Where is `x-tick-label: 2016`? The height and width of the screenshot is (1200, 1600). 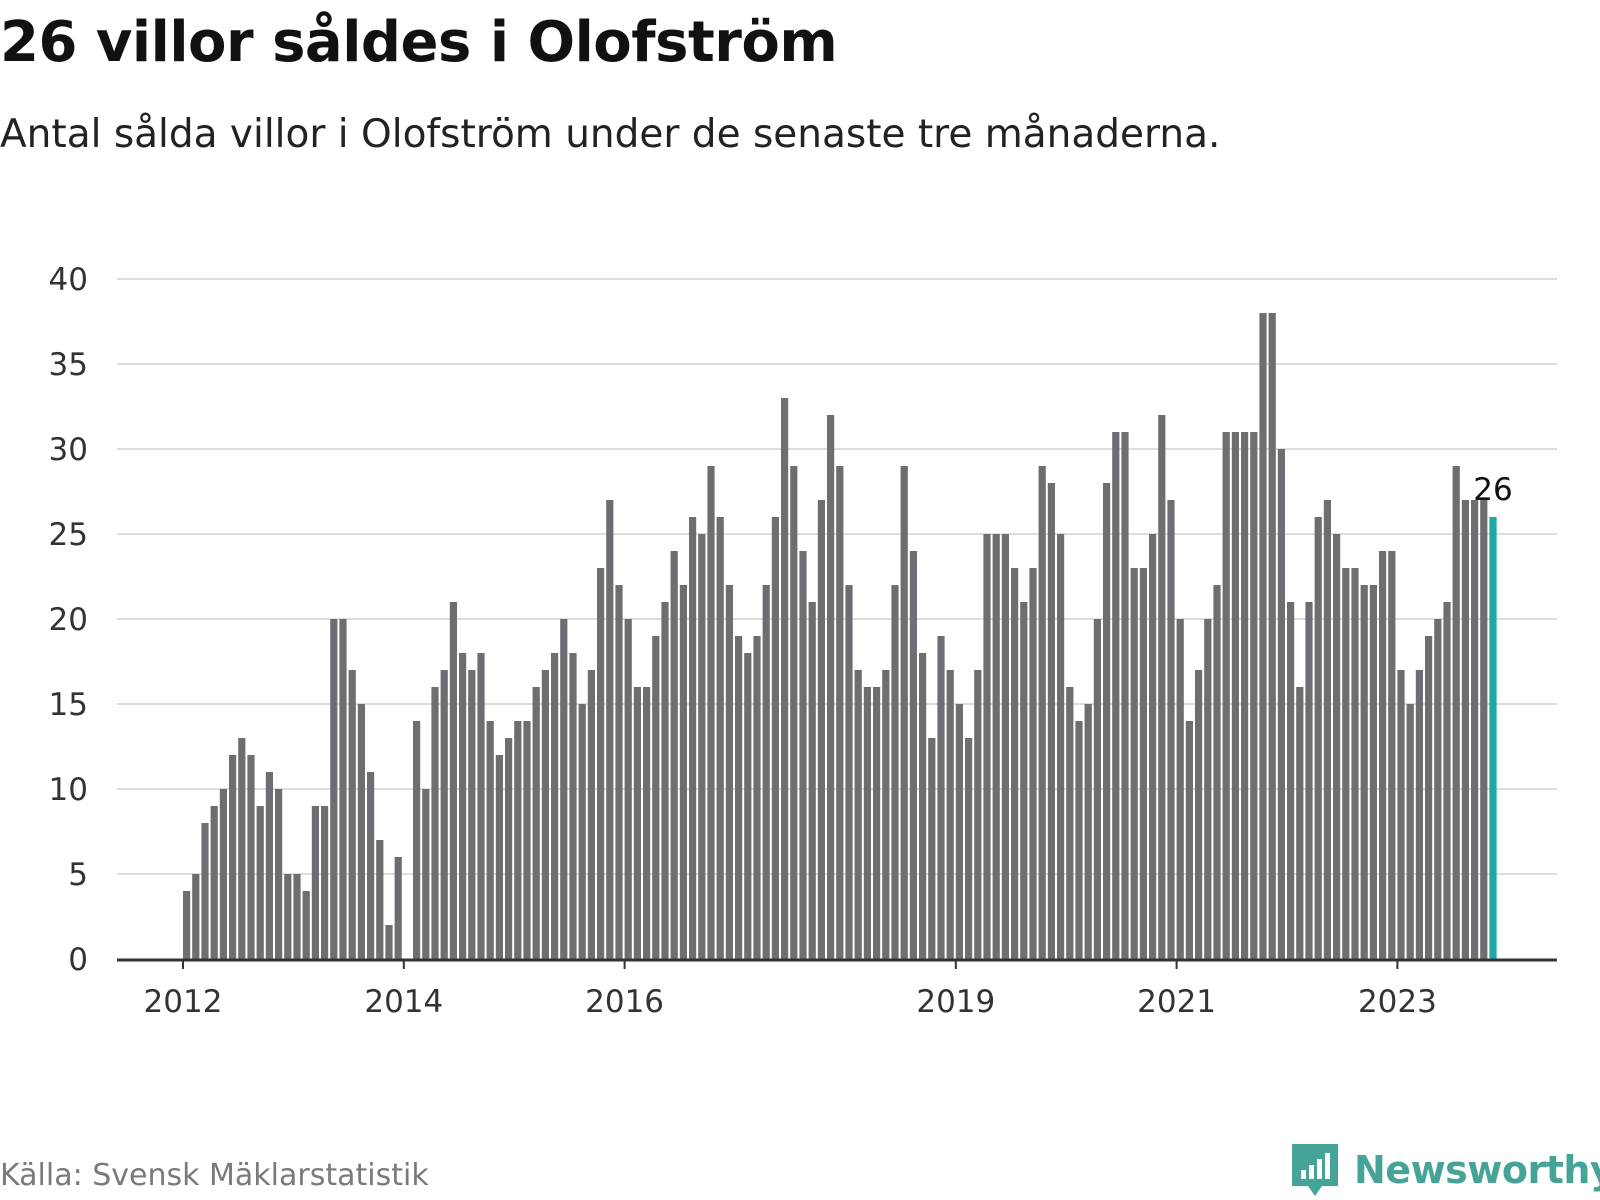
x-tick-label: 2016 is located at coordinates (624, 1002).